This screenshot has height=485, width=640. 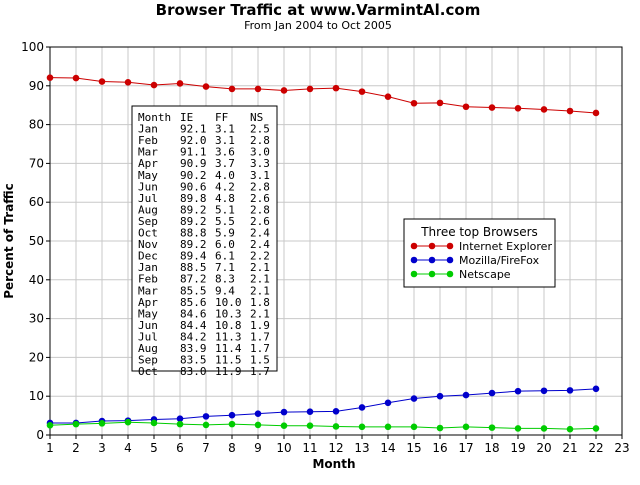 I want to click on table-cell: 4.0, so click(x=225, y=175).